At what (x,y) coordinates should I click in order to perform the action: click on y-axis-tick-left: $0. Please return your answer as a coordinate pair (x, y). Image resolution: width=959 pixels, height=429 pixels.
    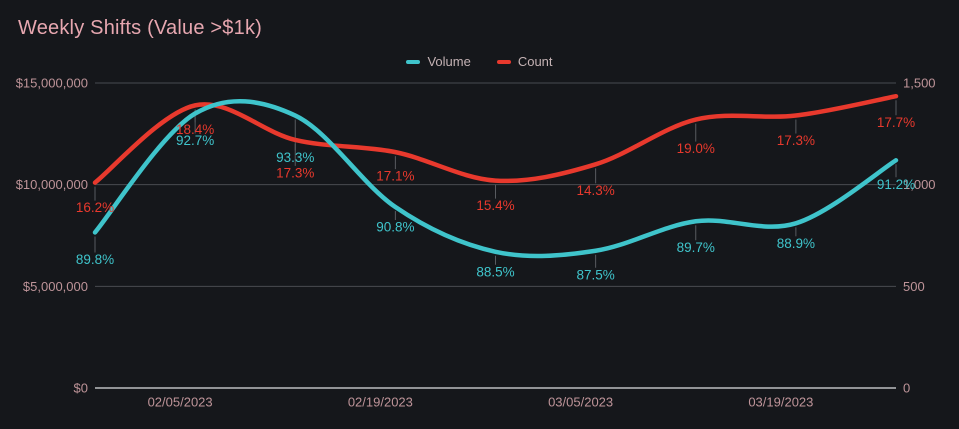
    Looking at the image, I should click on (81, 387).